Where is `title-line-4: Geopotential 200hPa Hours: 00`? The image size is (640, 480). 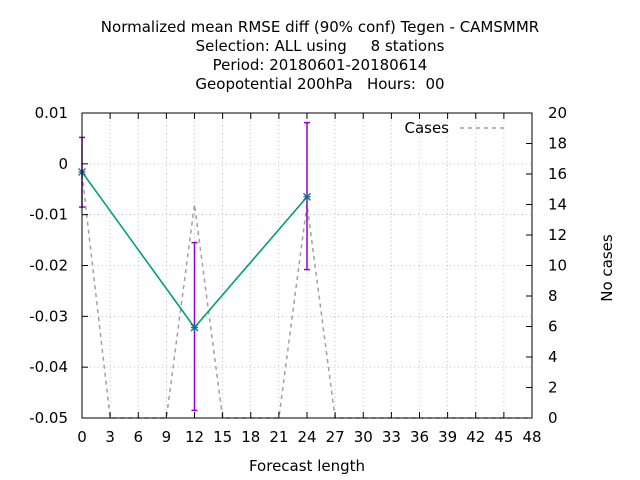
title-line-4: Geopotential 200hPa Hours: 00 is located at coordinates (319, 84).